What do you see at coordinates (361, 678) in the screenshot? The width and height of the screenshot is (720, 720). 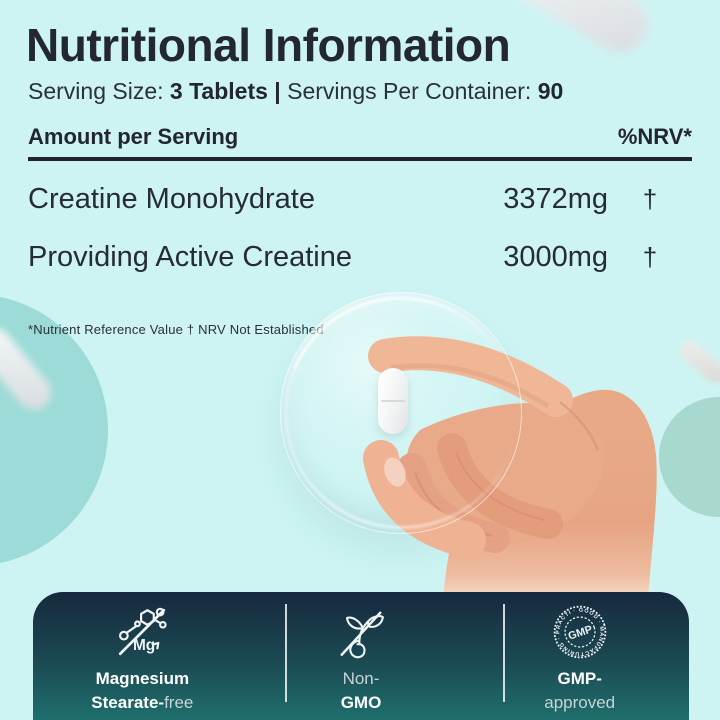 I see `badge-label-line1: Non-` at bounding box center [361, 678].